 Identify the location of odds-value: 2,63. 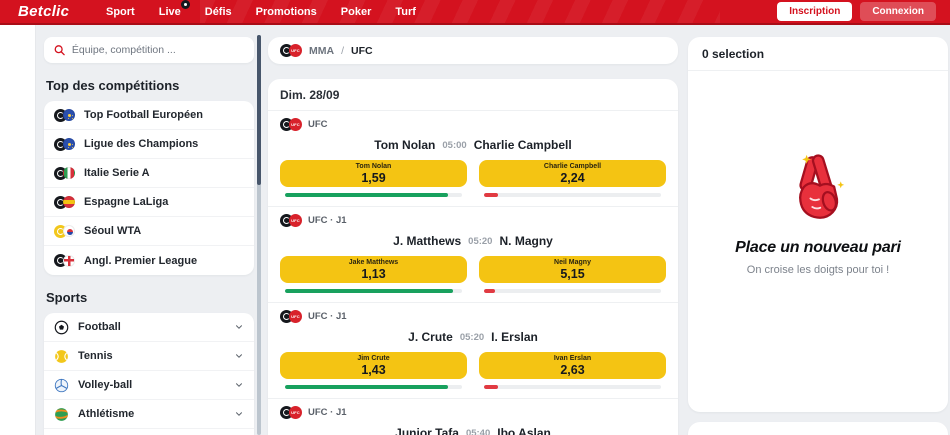
(572, 369).